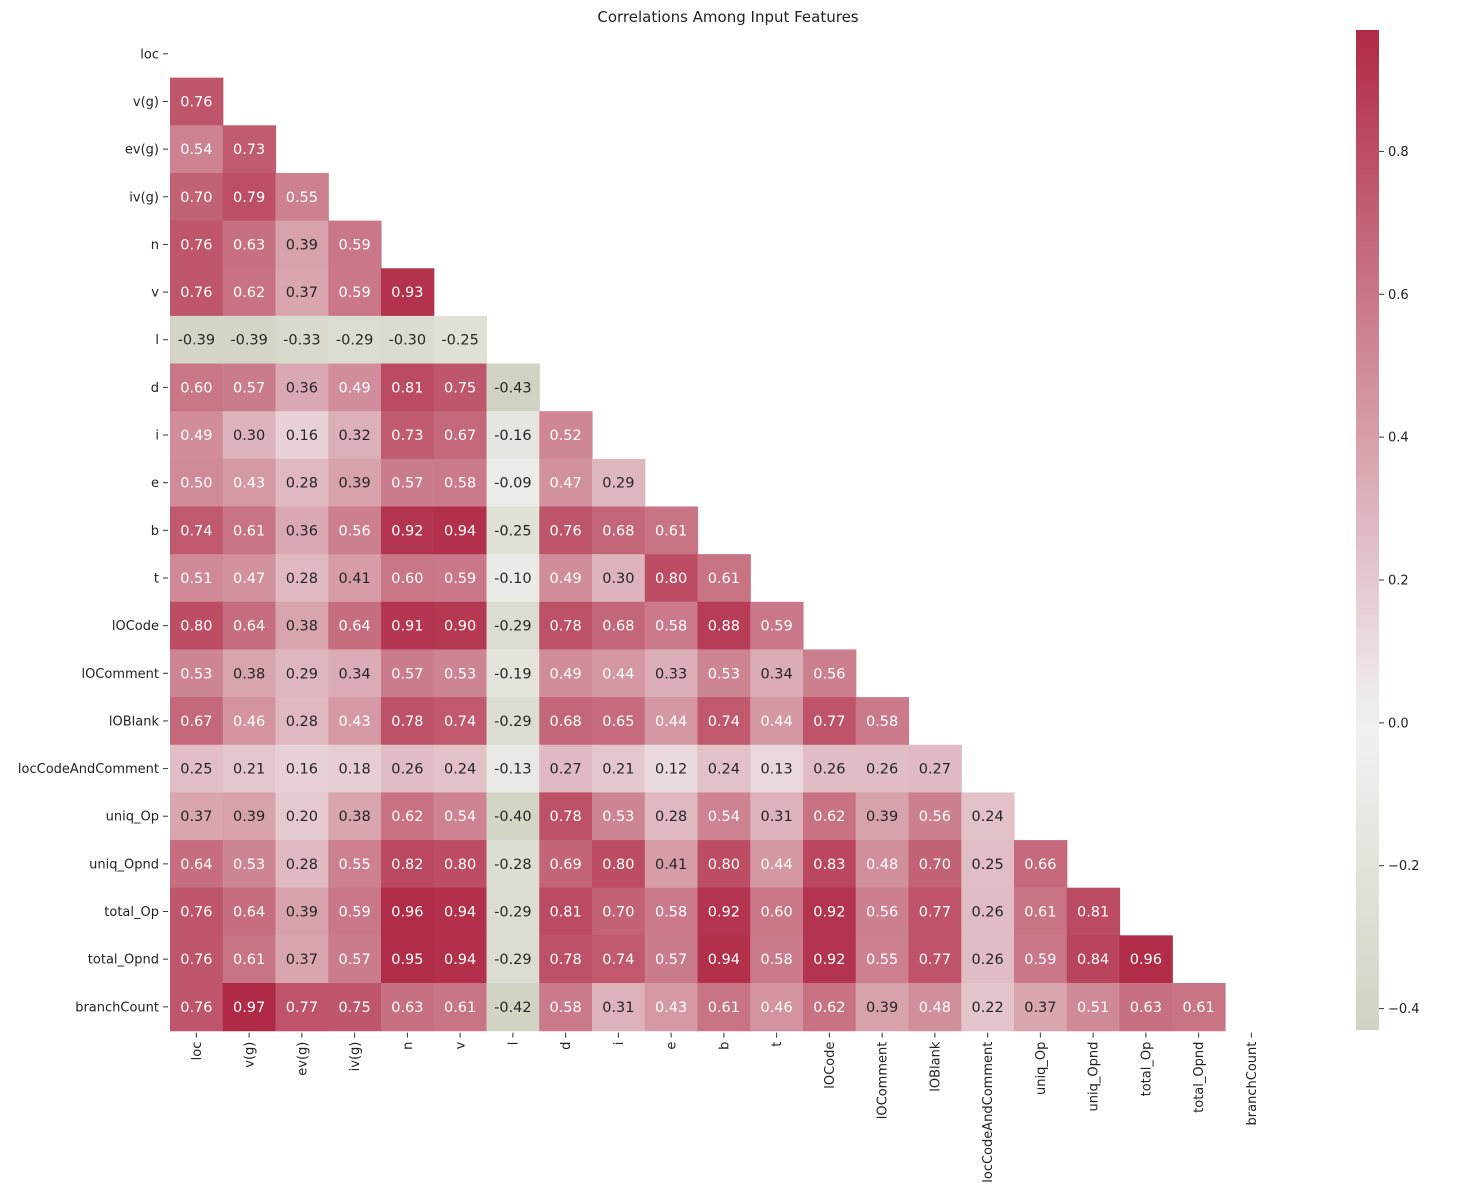  Describe the element at coordinates (935, 817) in the screenshot. I see `cell-value-label: 0.56` at that location.